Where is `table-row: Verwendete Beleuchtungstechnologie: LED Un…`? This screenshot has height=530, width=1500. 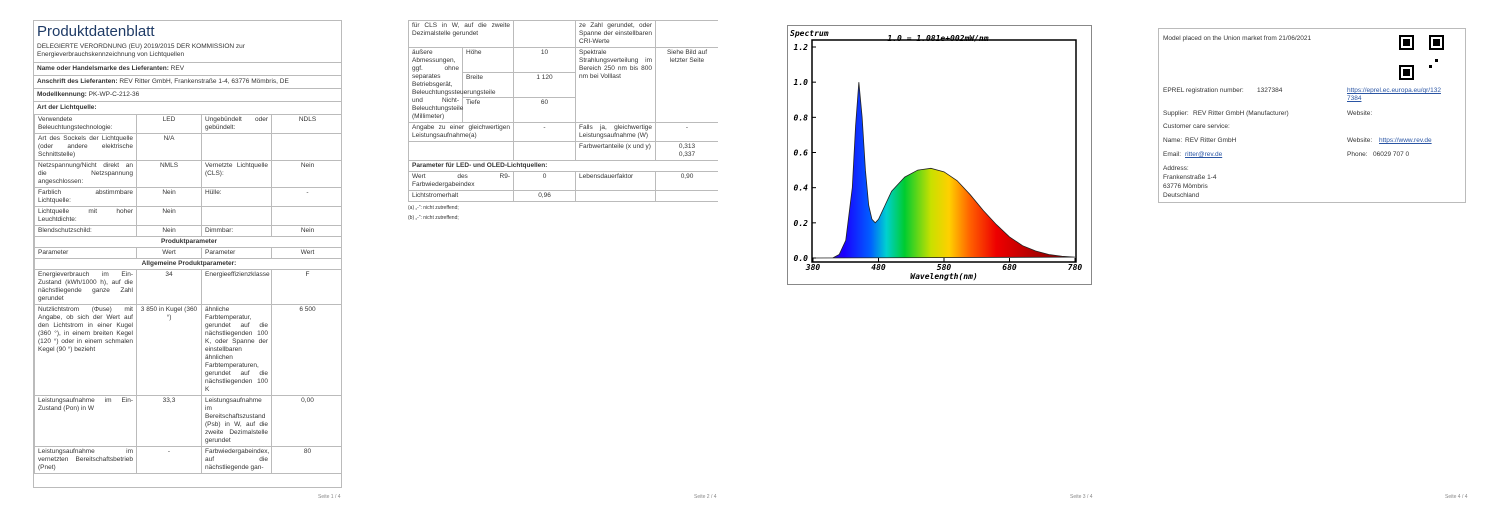 table-row: Verwendete Beleuchtungstechnologie: LED Un… is located at coordinates (187, 124).